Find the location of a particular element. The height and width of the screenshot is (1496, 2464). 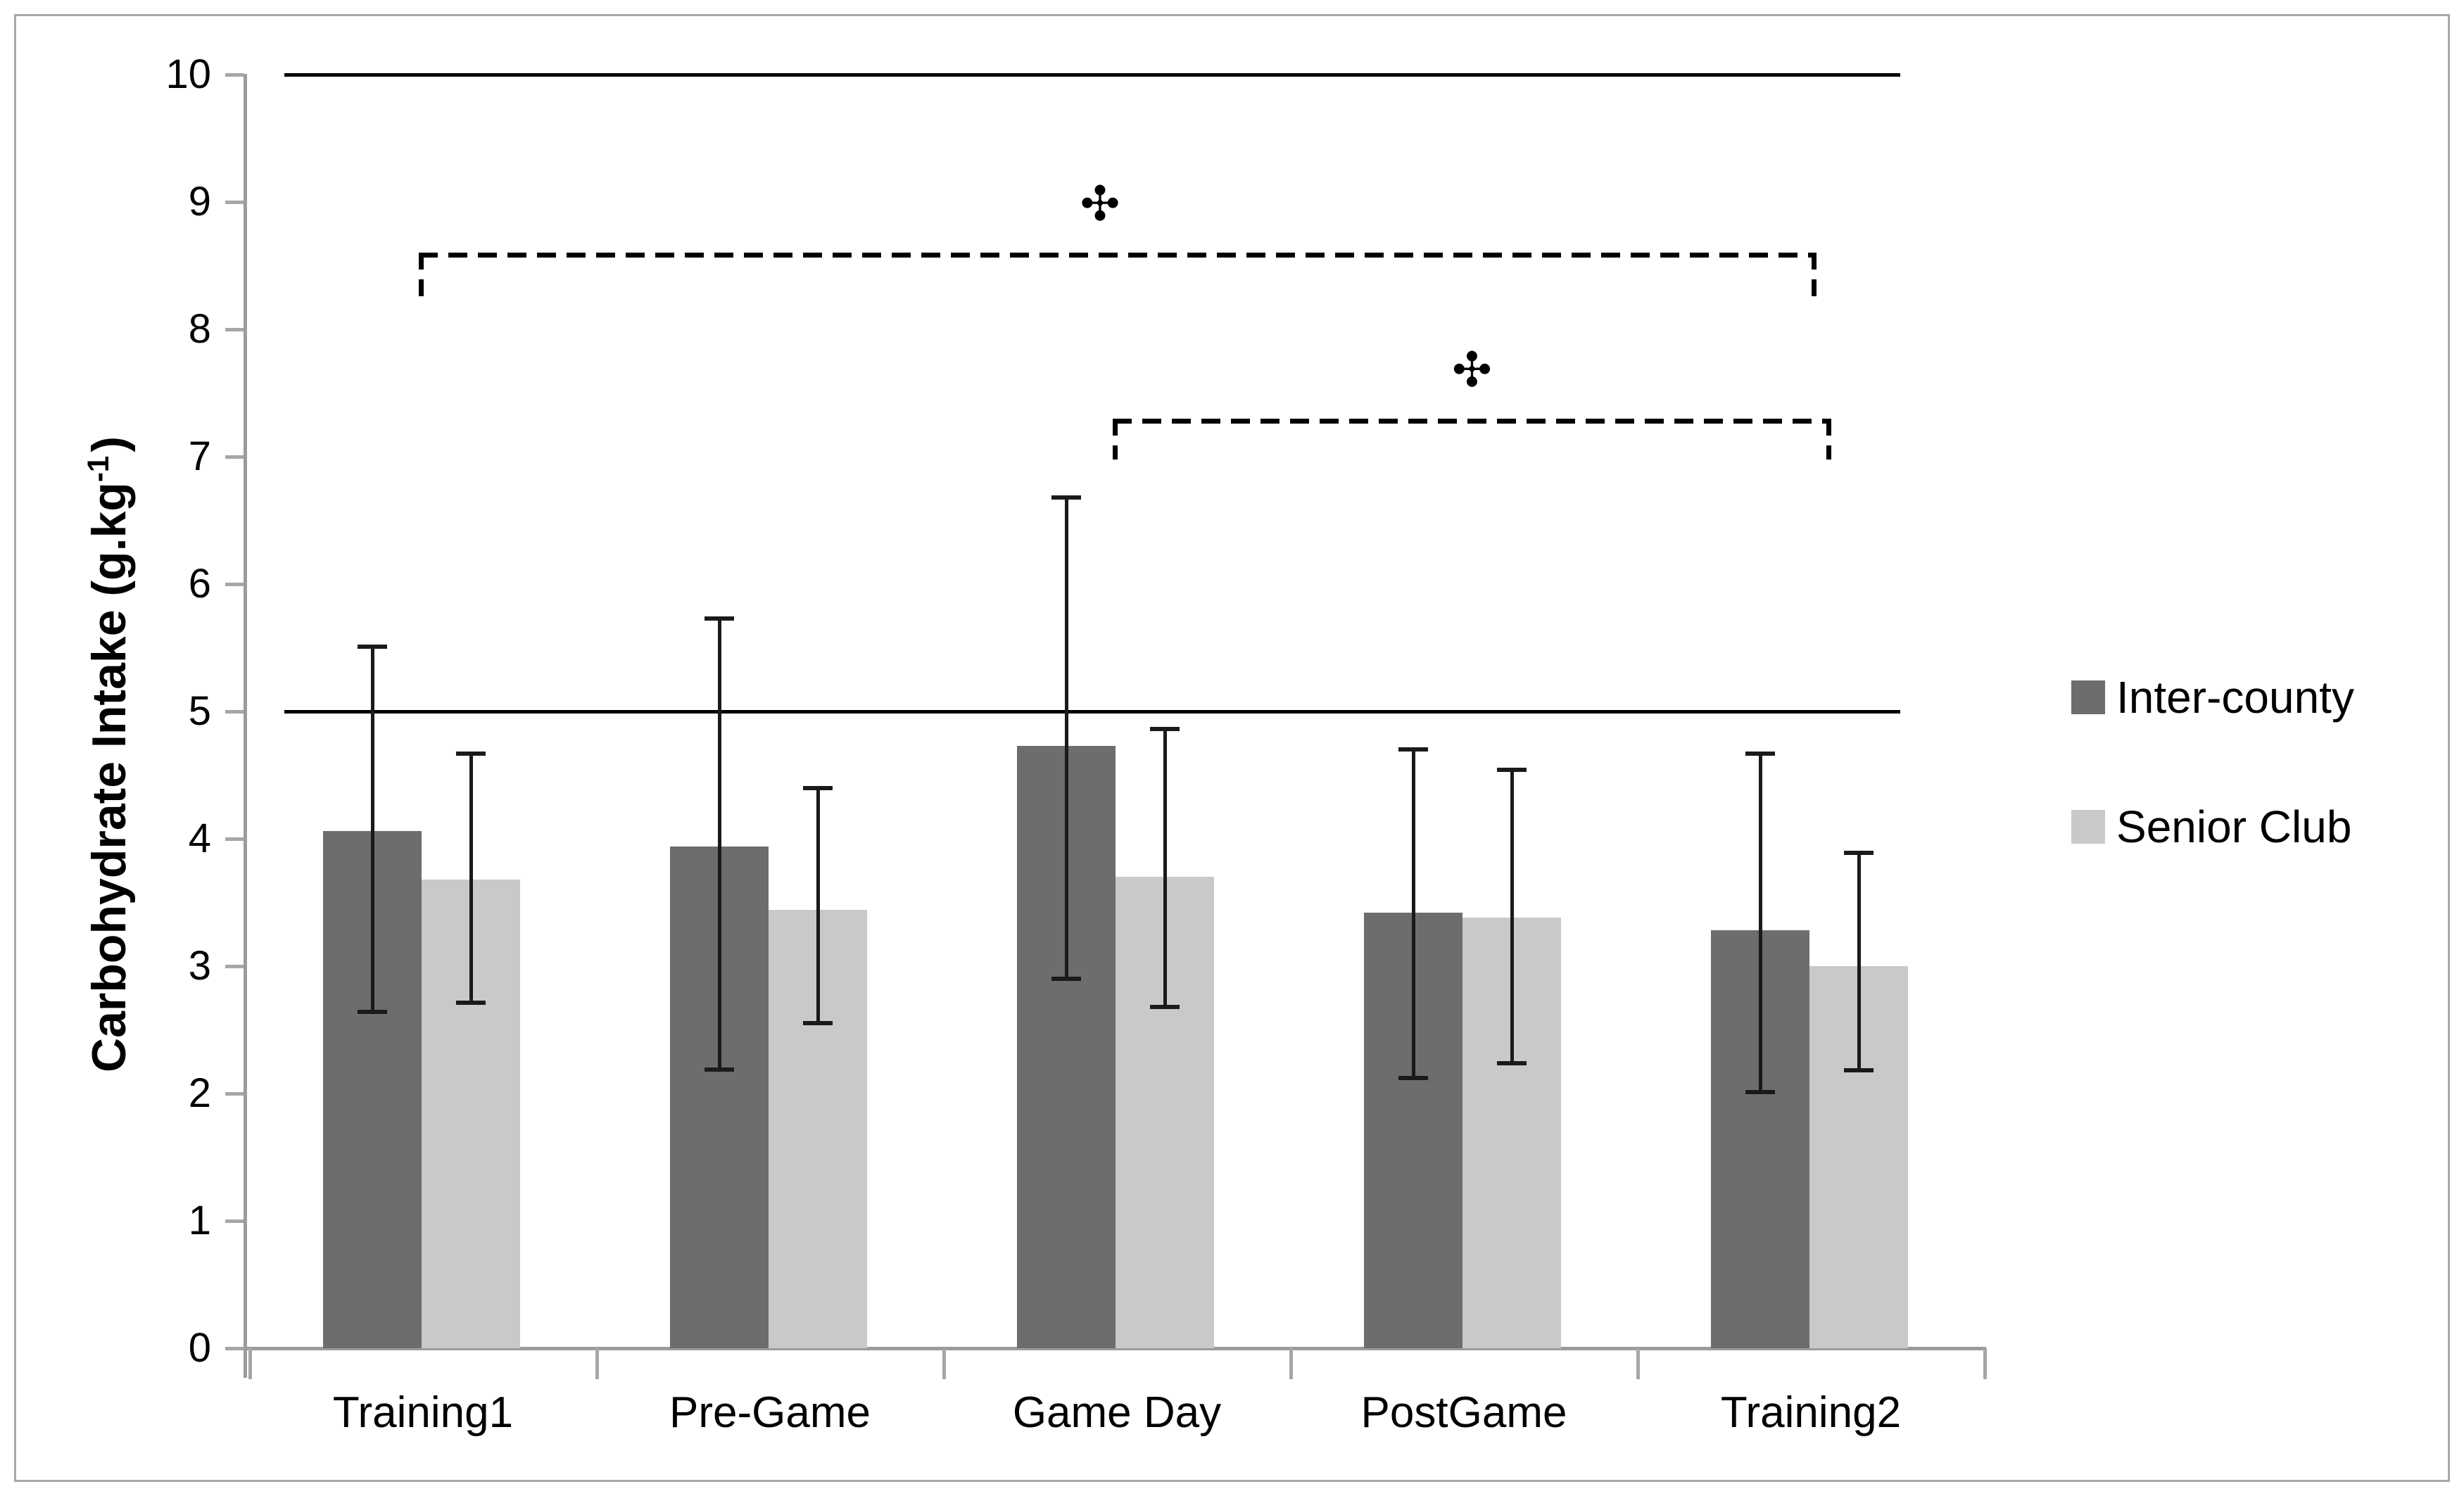

legend-item-senior-club: Senior Club is located at coordinates (2211, 827).